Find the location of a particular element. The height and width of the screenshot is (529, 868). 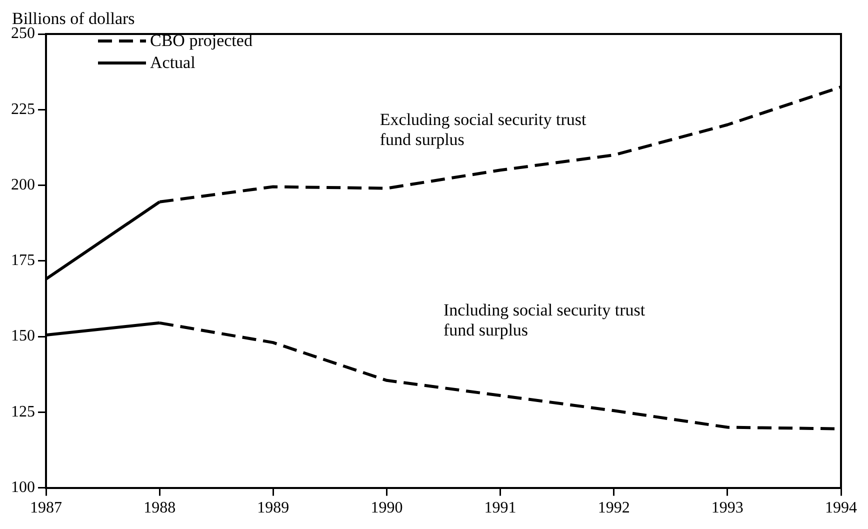

y-tick-label: 150 is located at coordinates (23, 336).